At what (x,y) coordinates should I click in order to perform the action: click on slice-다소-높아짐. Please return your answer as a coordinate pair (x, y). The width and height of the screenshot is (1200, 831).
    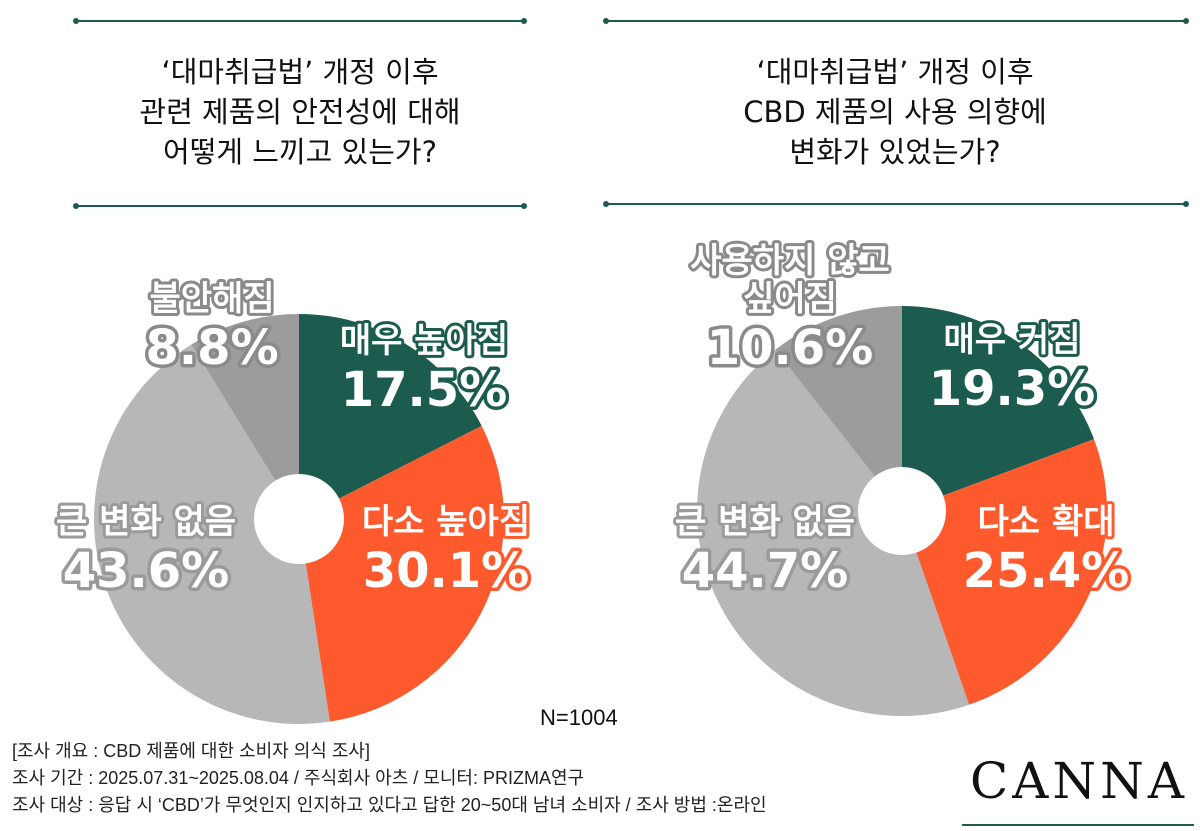
    Looking at the image, I should click on (401, 573).